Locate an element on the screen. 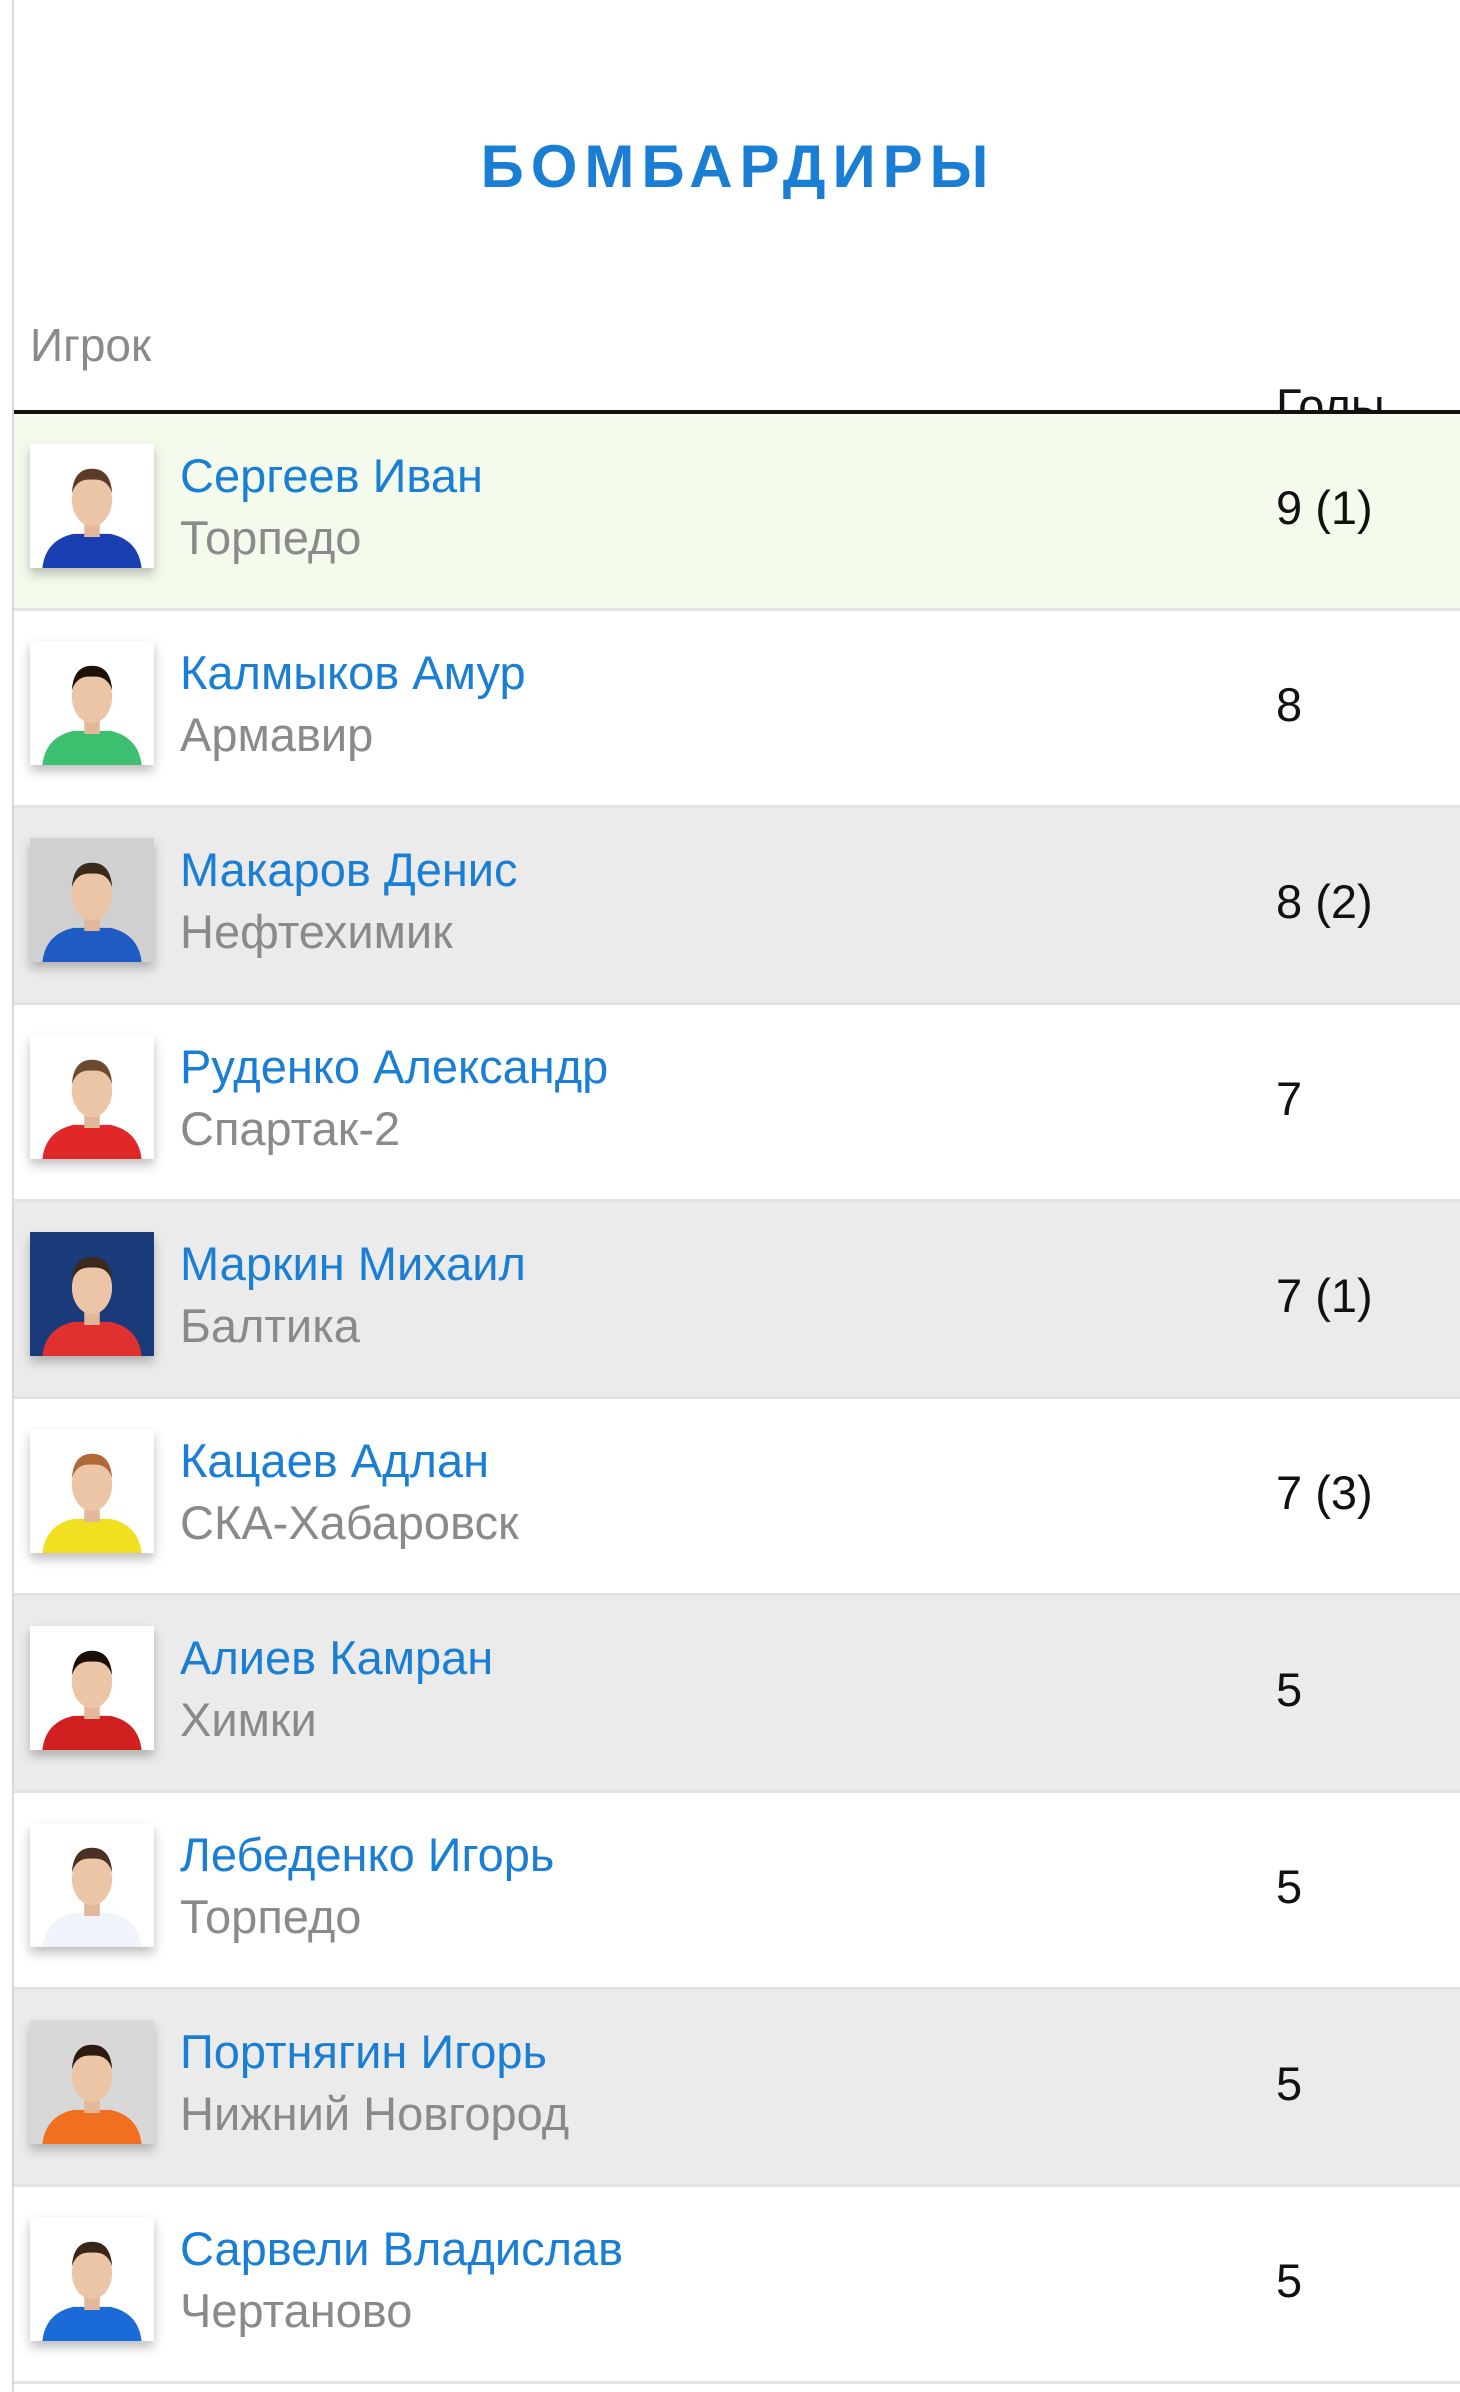  table-row: Портнягин Игорь Нижний Новгород 5 is located at coordinates (737, 2088).